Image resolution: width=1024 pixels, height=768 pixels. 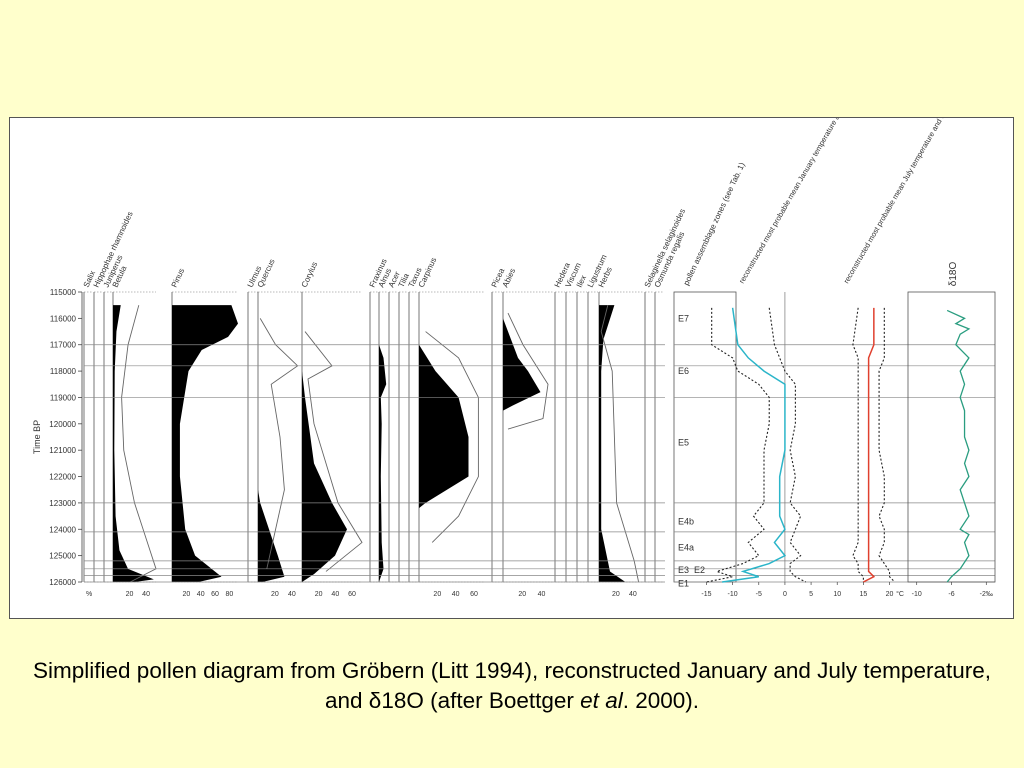 What do you see at coordinates (958, 446) in the screenshot?
I see `d18o-line` at bounding box center [958, 446].